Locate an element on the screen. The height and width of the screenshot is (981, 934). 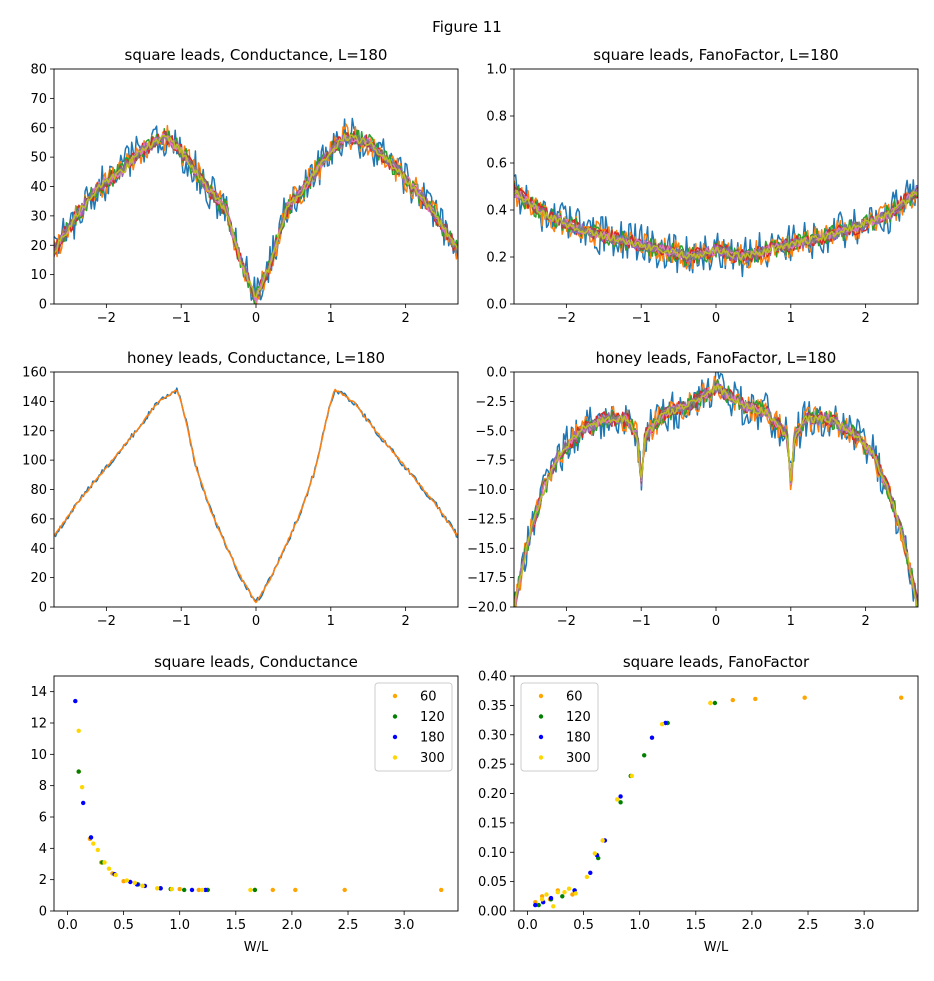
y-tick-label: −20.0 is located at coordinates (487, 608).